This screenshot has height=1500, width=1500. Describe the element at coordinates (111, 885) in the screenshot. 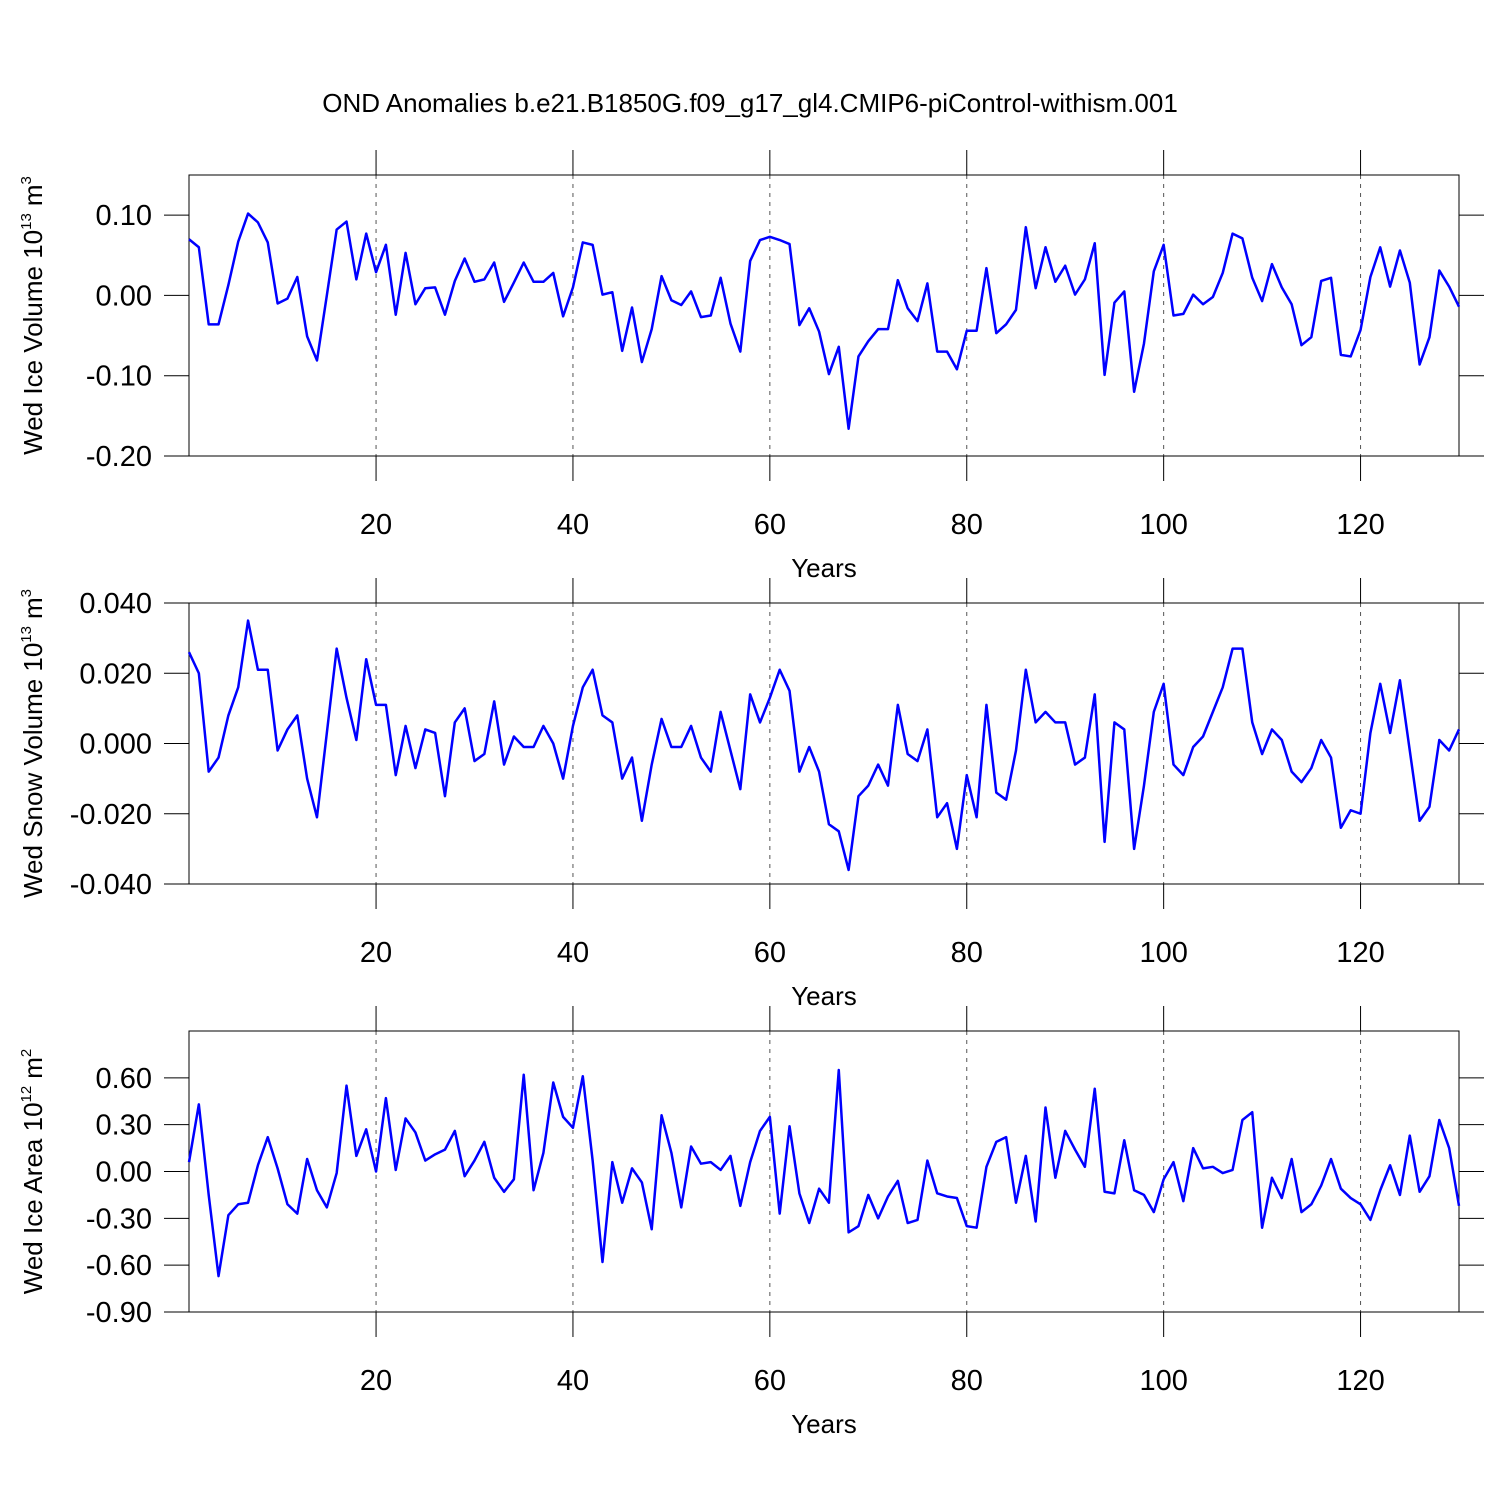

I see `y-tick-label: -0.040` at that location.